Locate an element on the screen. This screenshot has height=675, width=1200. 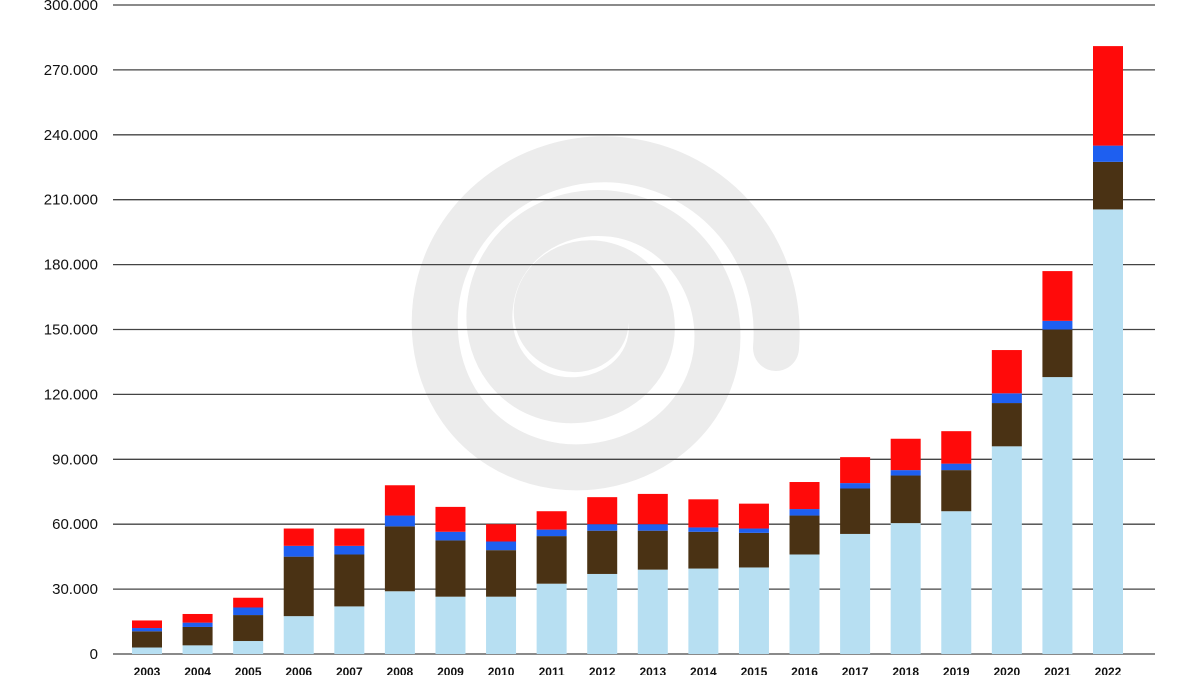
y-tick-label: 0 is located at coordinates (94, 654).